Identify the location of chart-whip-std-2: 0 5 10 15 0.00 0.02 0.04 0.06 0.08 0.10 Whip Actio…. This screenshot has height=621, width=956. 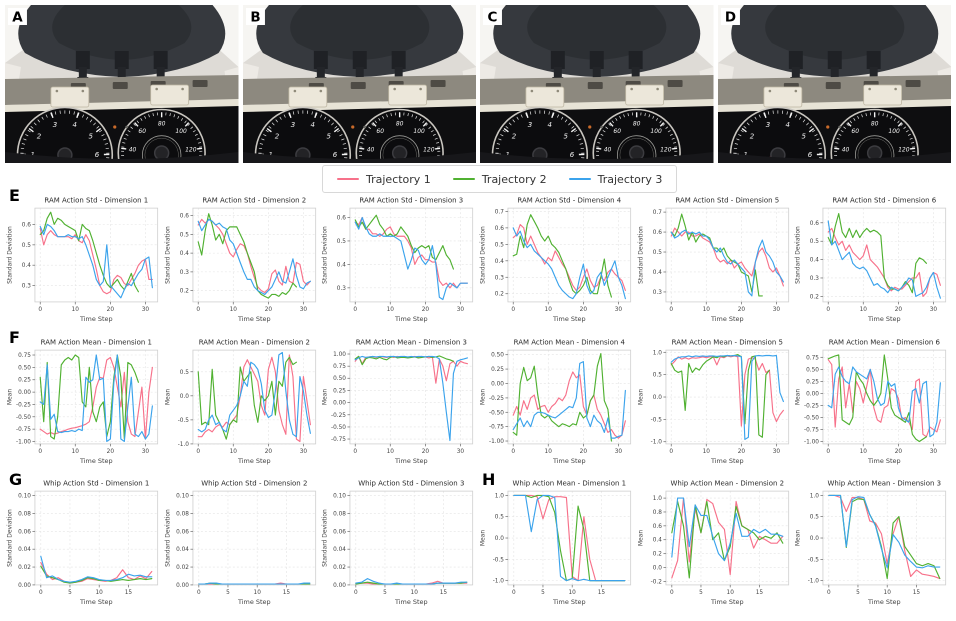
(242, 546).